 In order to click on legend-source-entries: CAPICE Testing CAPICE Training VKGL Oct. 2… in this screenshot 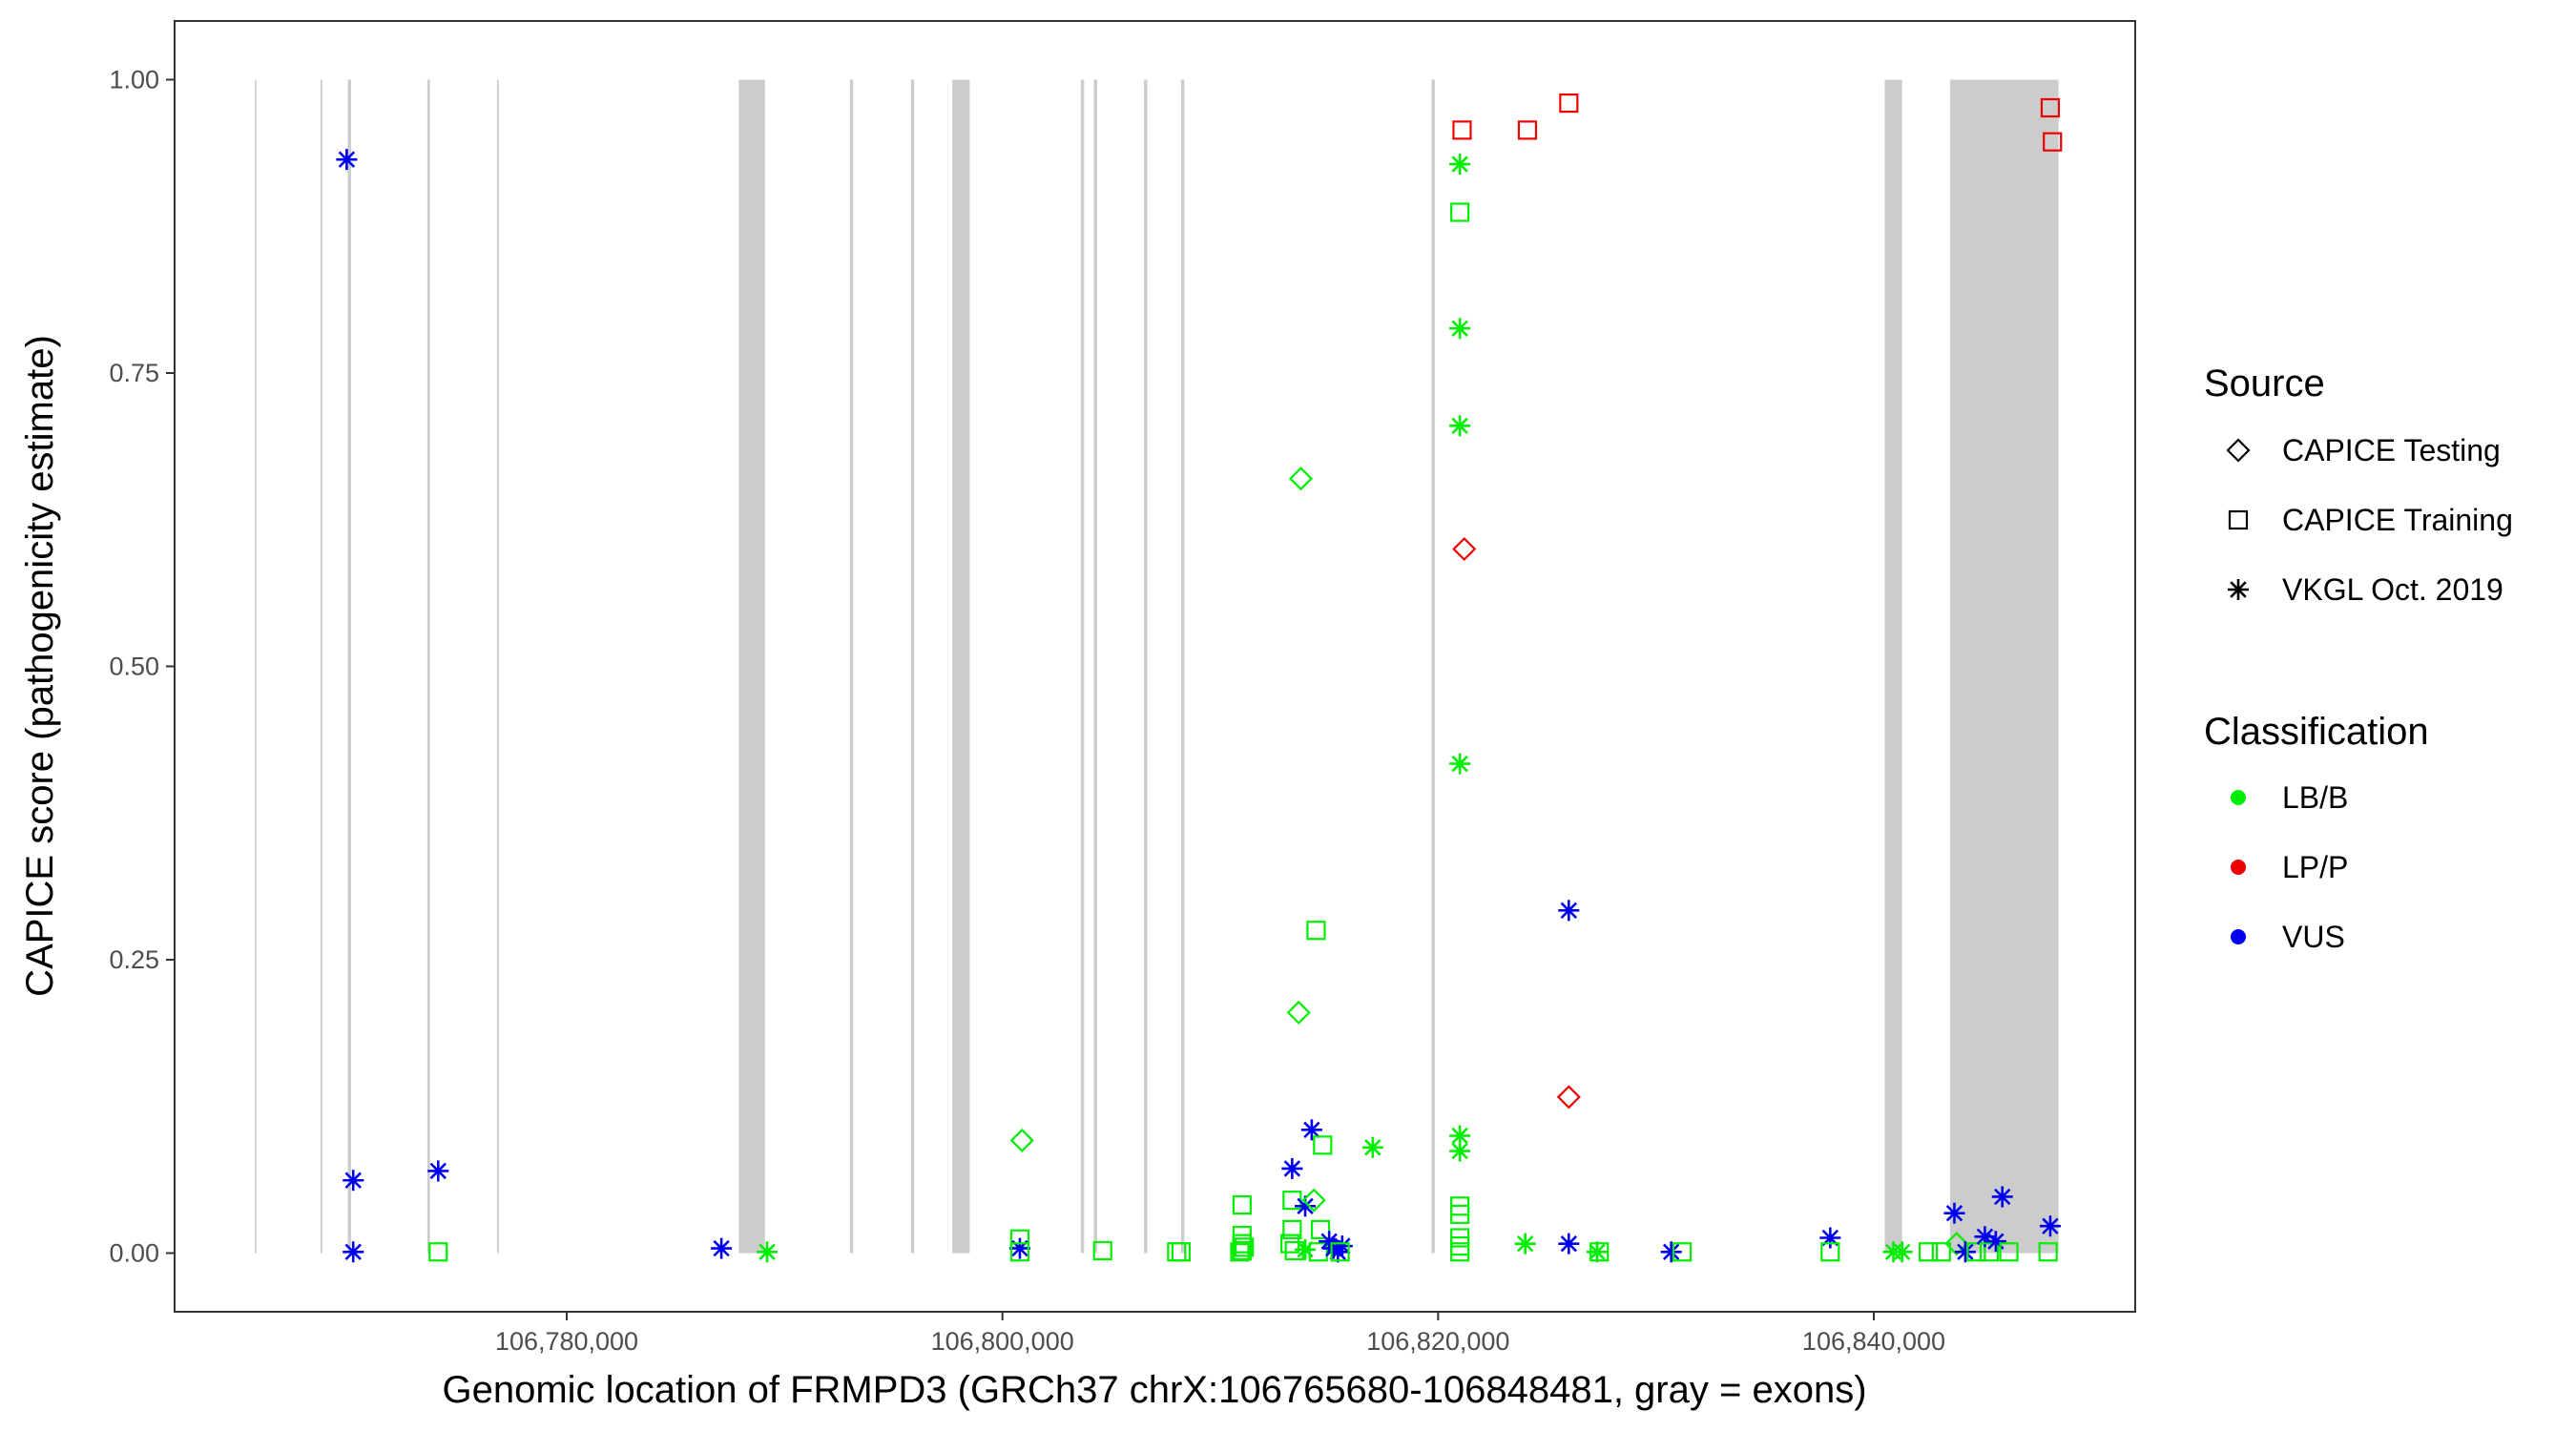, I will do `click(2369, 520)`.